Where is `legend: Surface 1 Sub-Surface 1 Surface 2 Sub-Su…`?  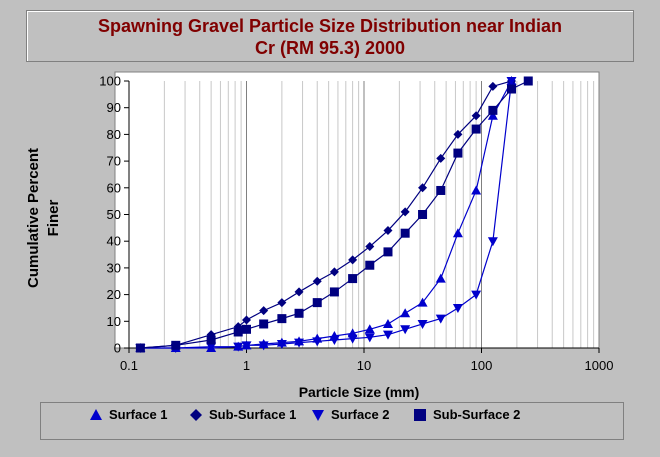 legend: Surface 1 Sub-Surface 1 Surface 2 Sub-Su… is located at coordinates (332, 421).